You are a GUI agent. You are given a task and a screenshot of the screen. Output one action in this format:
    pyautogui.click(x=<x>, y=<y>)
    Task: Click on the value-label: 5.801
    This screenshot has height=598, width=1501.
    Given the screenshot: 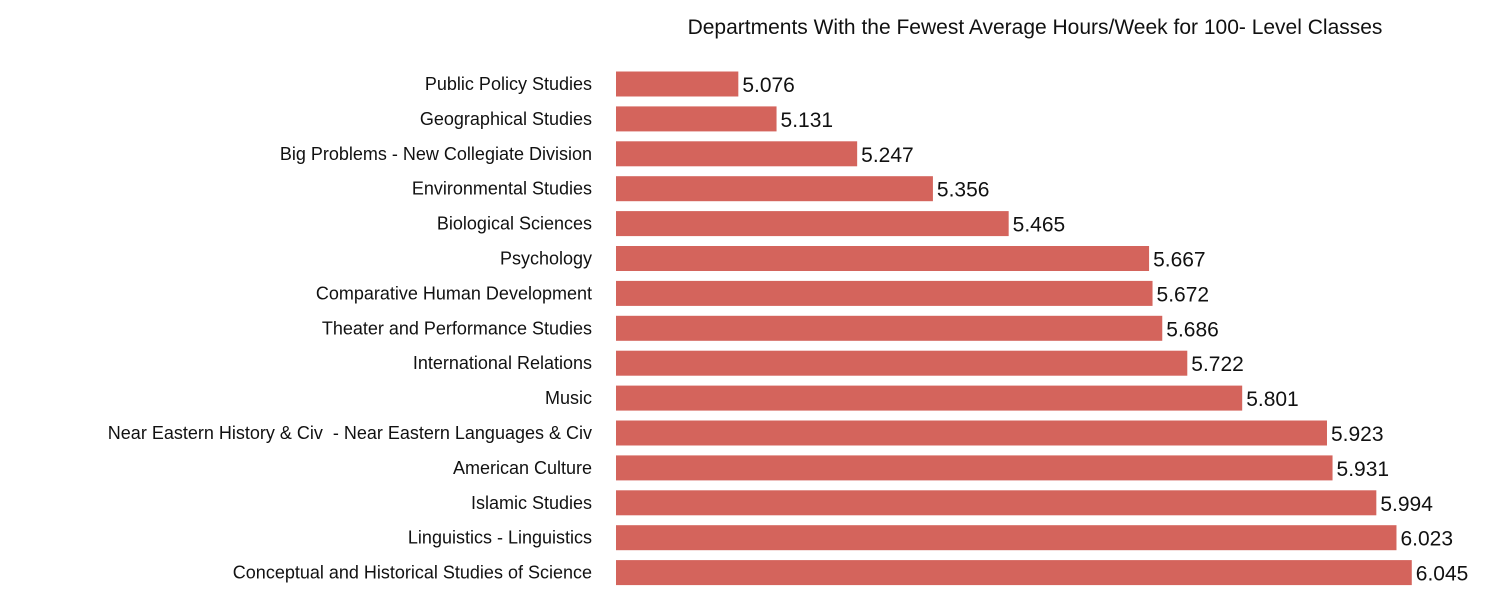 What is the action you would take?
    pyautogui.click(x=1272, y=399)
    